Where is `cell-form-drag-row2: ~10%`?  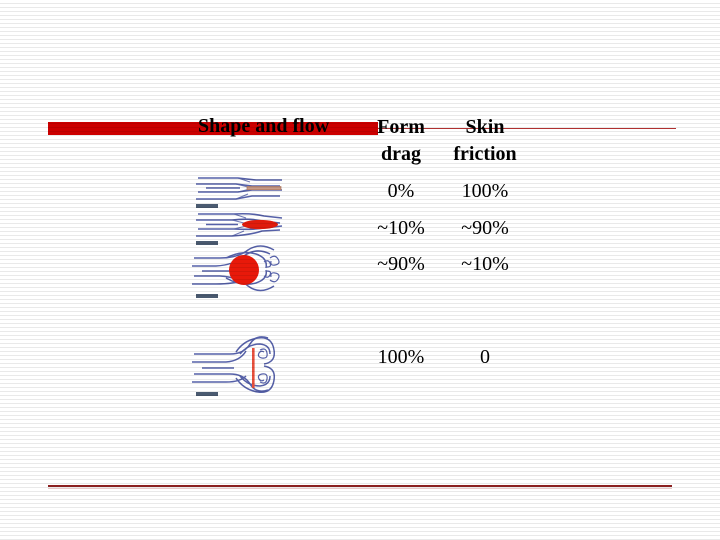
cell-form-drag-row2: ~10% is located at coordinates (401, 228).